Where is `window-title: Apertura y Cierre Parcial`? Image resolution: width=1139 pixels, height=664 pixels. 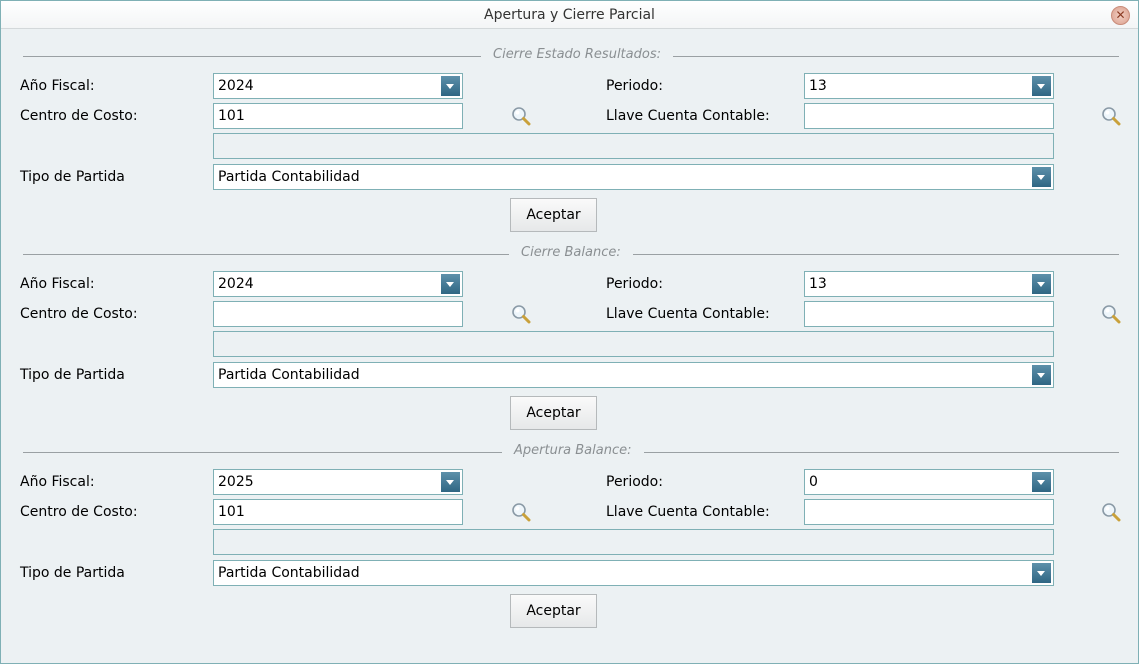
window-title: Apertura y Cierre Parcial is located at coordinates (569, 15).